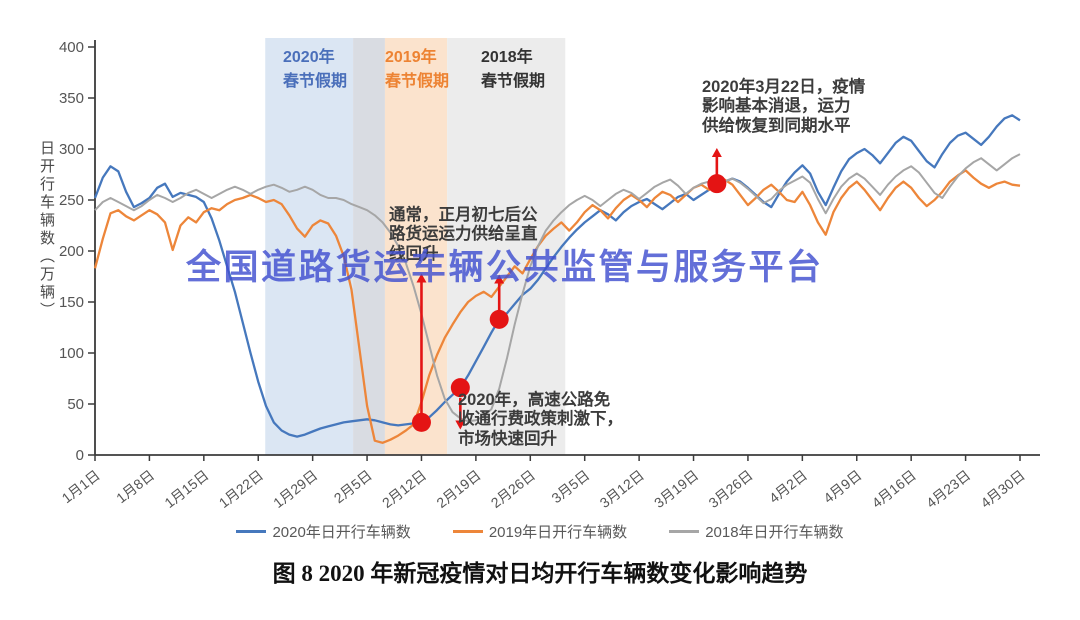 This screenshot has height=620, width=1080. Describe the element at coordinates (417, 69) in the screenshot. I see `band-label-2019-holiday: 2019年 春节假期` at that location.